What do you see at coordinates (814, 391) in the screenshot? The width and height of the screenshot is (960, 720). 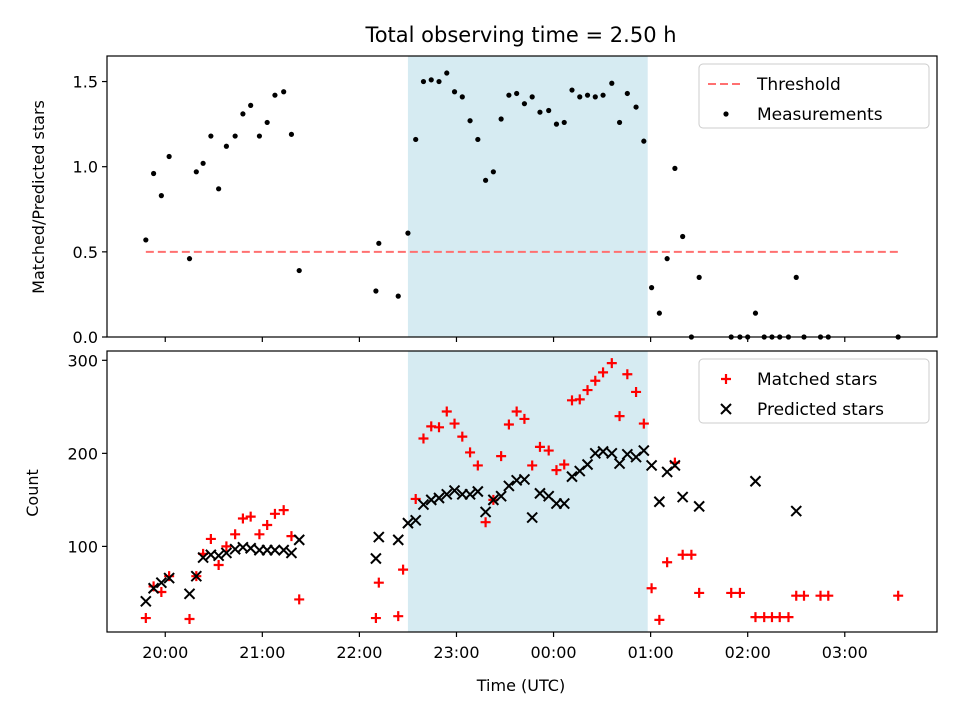 I see `count-legend: Matched stars Predicted stars` at bounding box center [814, 391].